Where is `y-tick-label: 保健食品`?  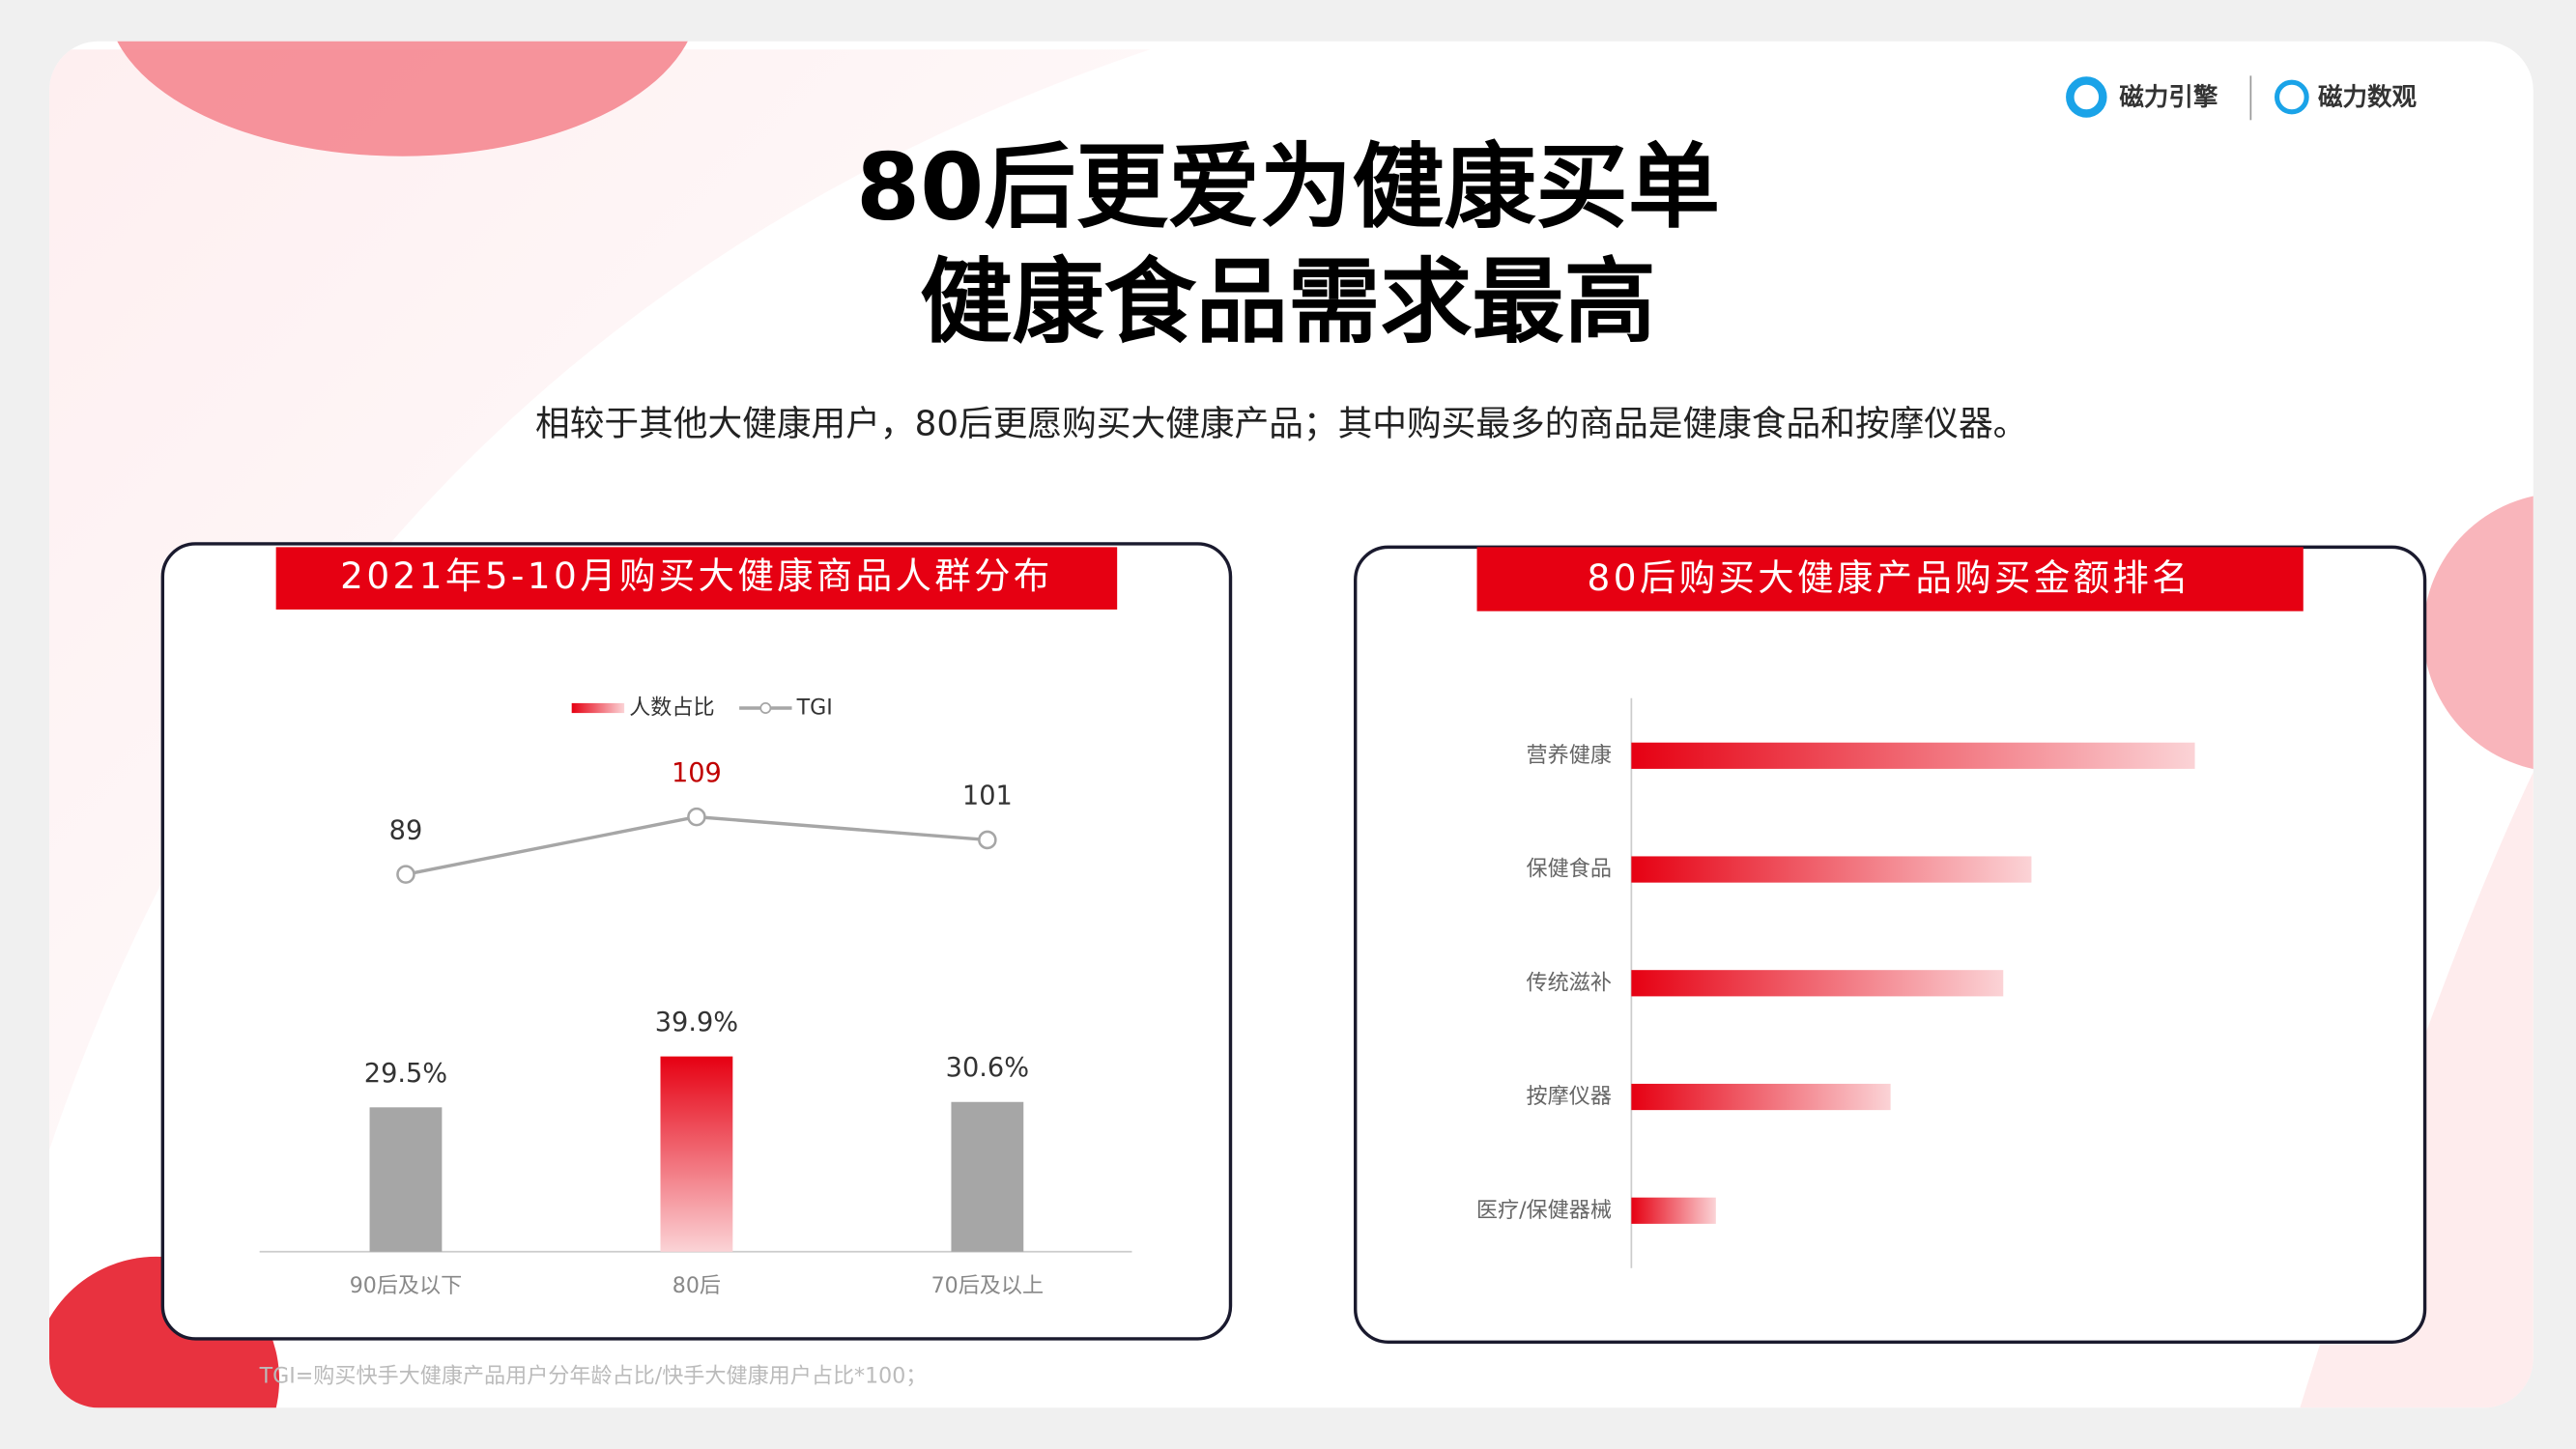
y-tick-label: 保健食品 is located at coordinates (1570, 869).